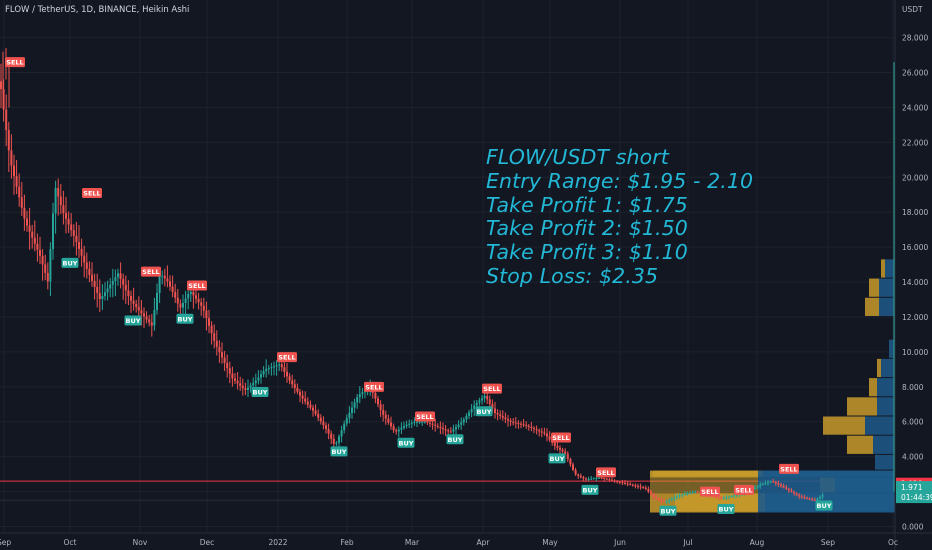  What do you see at coordinates (772, 386) in the screenshot?
I see `volume-profile` at bounding box center [772, 386].